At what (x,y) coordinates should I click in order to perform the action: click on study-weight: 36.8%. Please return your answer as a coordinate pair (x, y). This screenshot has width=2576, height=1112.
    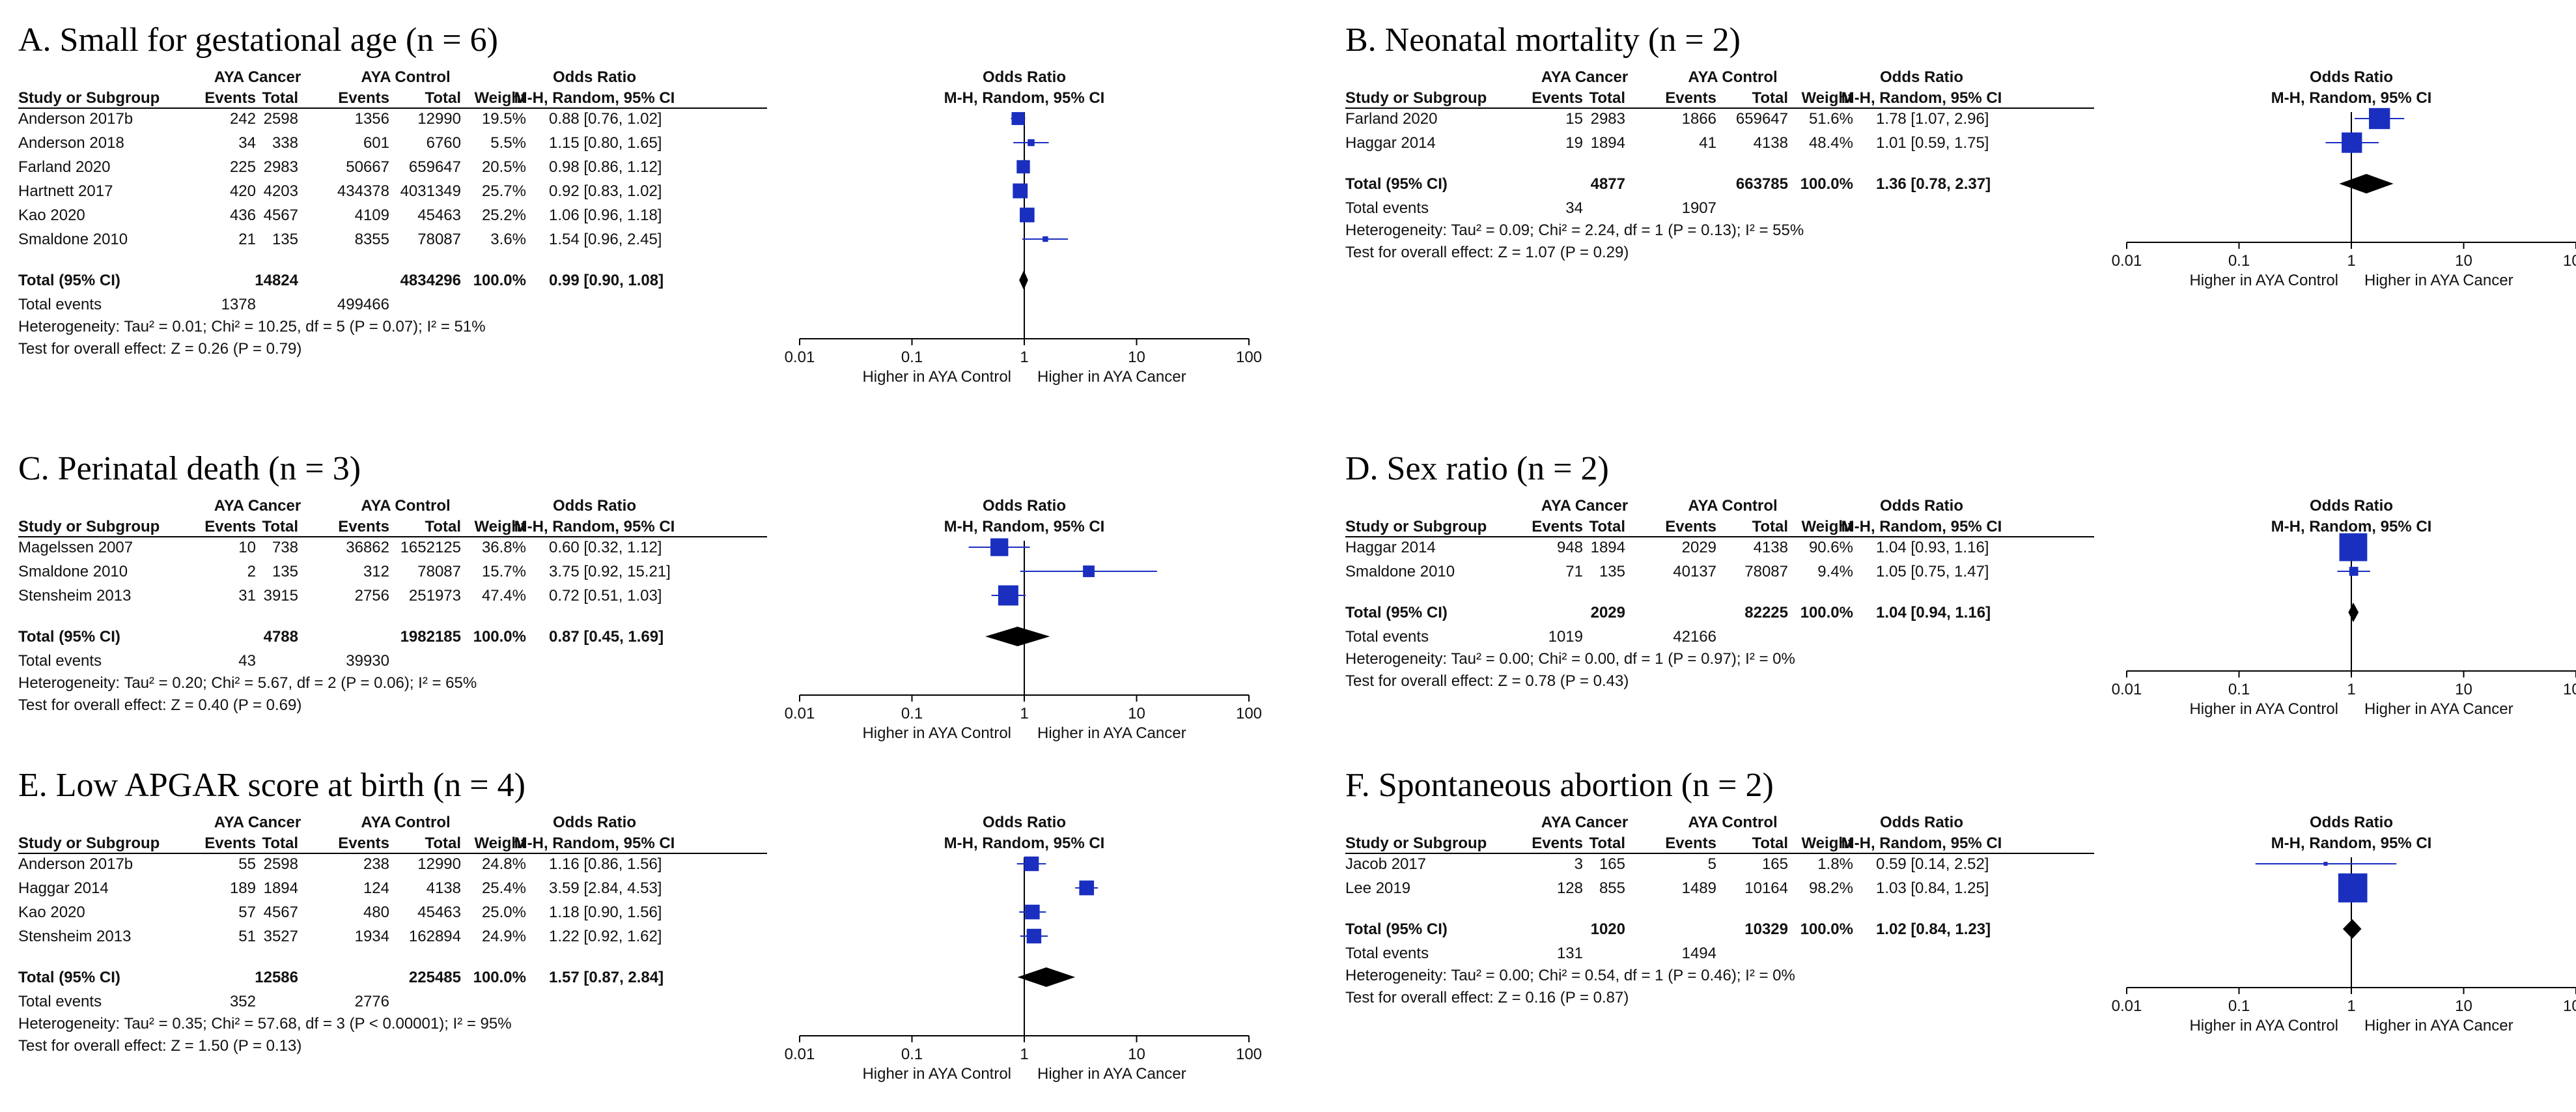
    Looking at the image, I should click on (504, 547).